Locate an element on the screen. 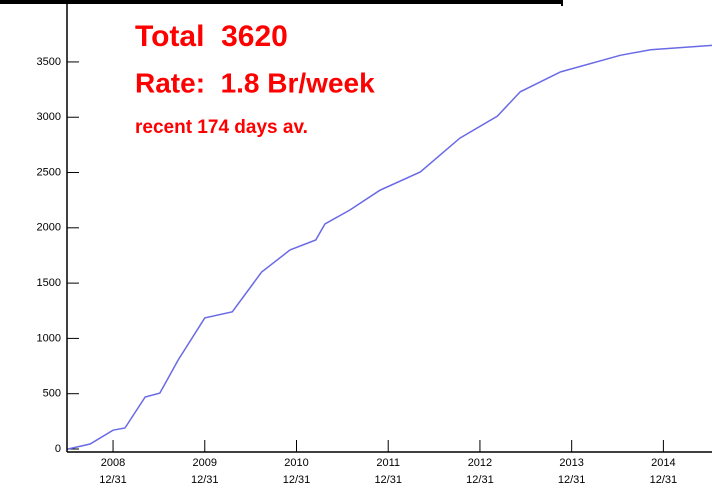 The width and height of the screenshot is (712, 489). y-tick-label: 2000 is located at coordinates (49, 228).